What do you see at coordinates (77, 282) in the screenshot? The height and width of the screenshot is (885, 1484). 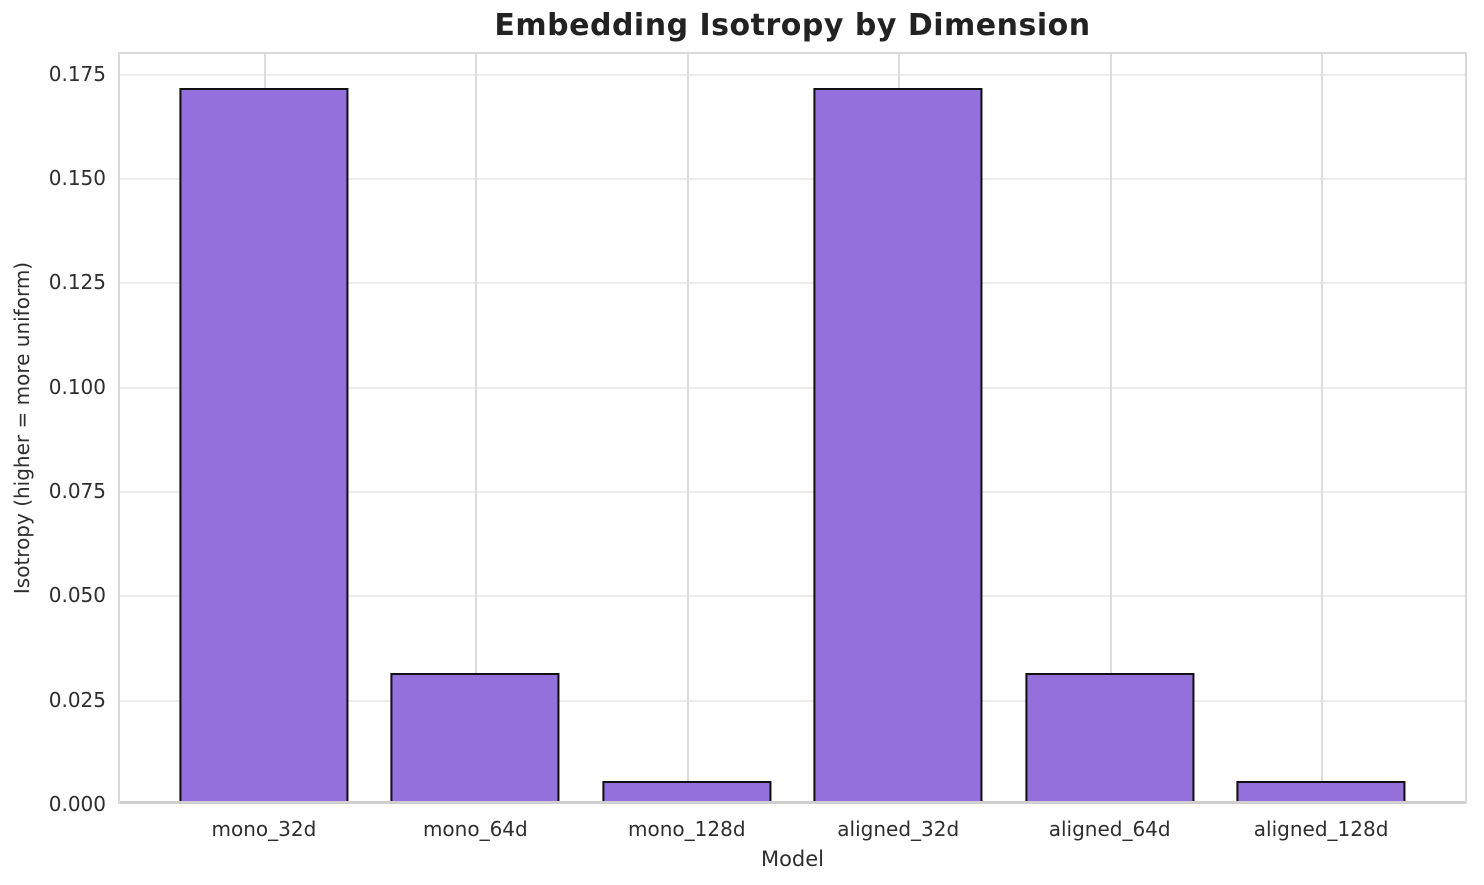 I see `y-tick-label: 0.125` at bounding box center [77, 282].